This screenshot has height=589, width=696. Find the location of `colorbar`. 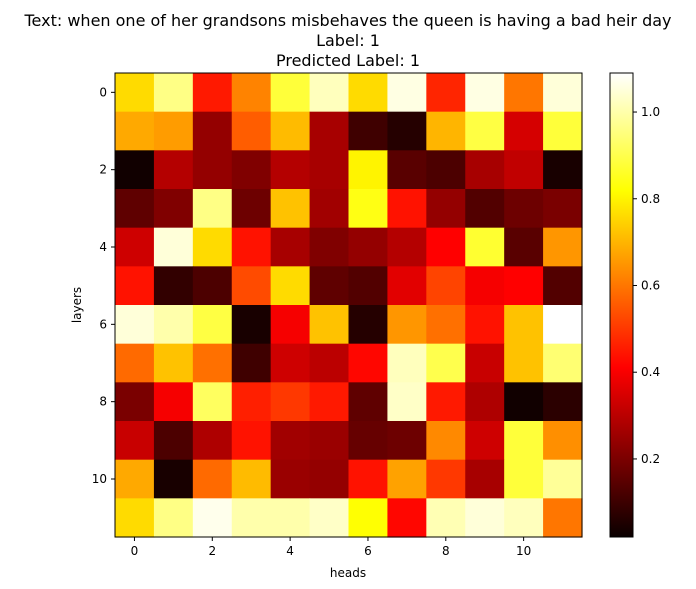

colorbar is located at coordinates (621, 305).